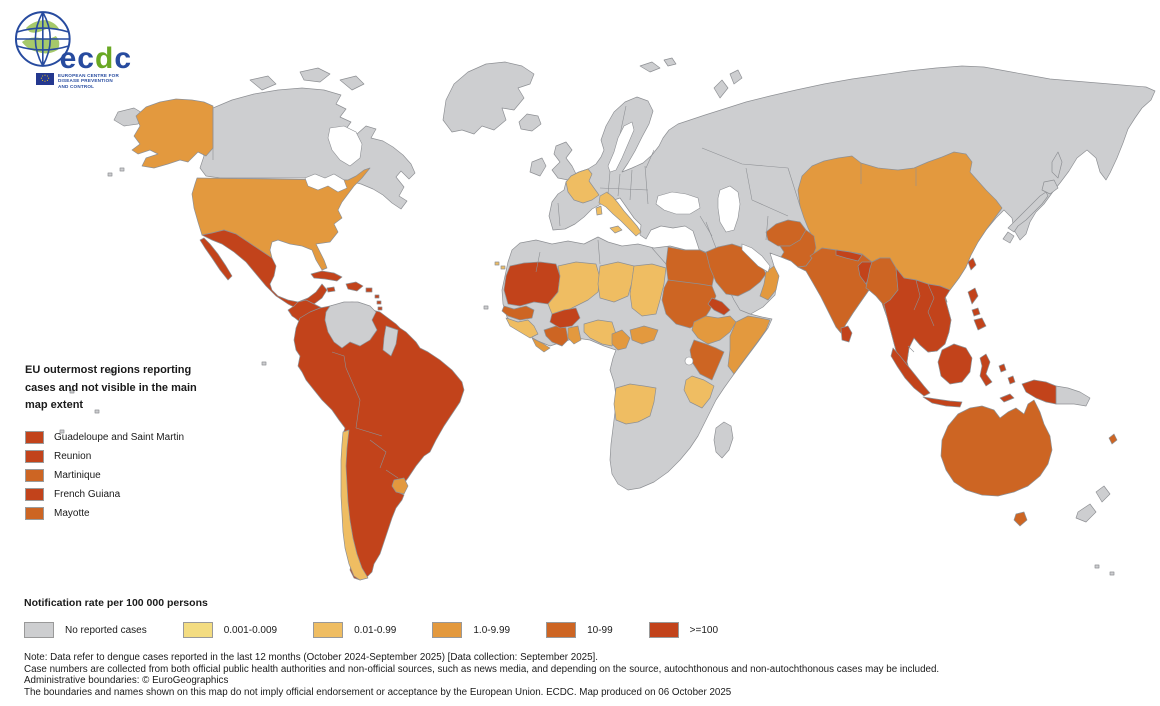 This screenshot has width=1160, height=706. Describe the element at coordinates (723, 440) in the screenshot. I see `map-region-madagascar` at that location.